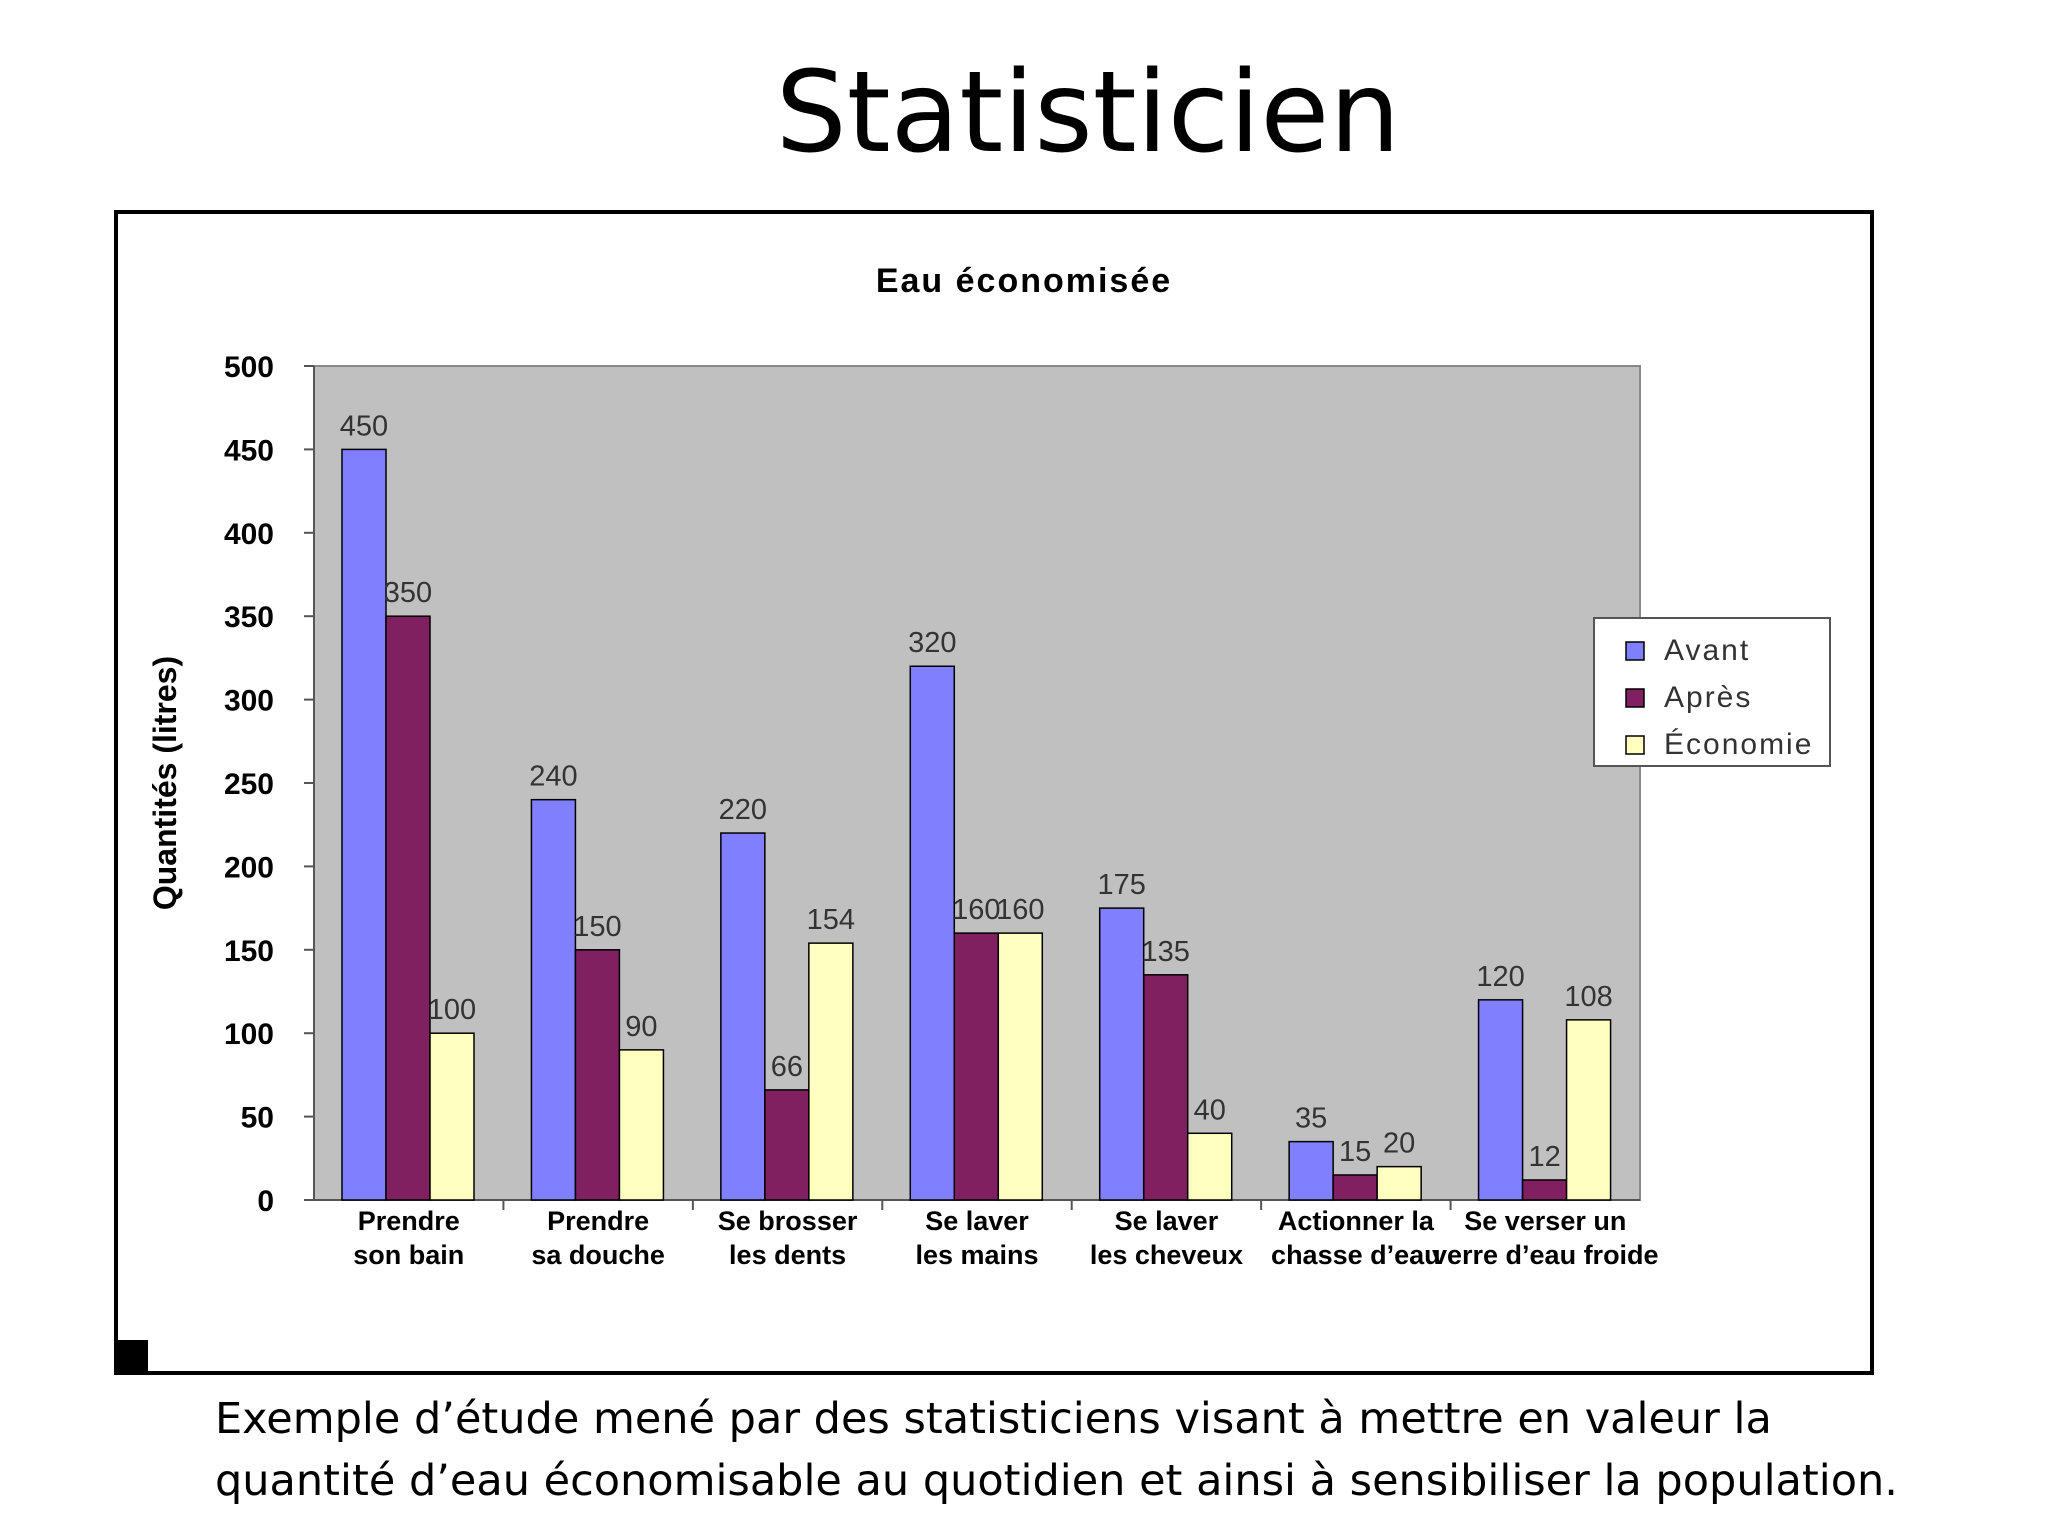 Image resolution: width=2048 pixels, height=1536 pixels. Describe the element at coordinates (1500, 977) in the screenshot. I see `data-label: 120` at that location.